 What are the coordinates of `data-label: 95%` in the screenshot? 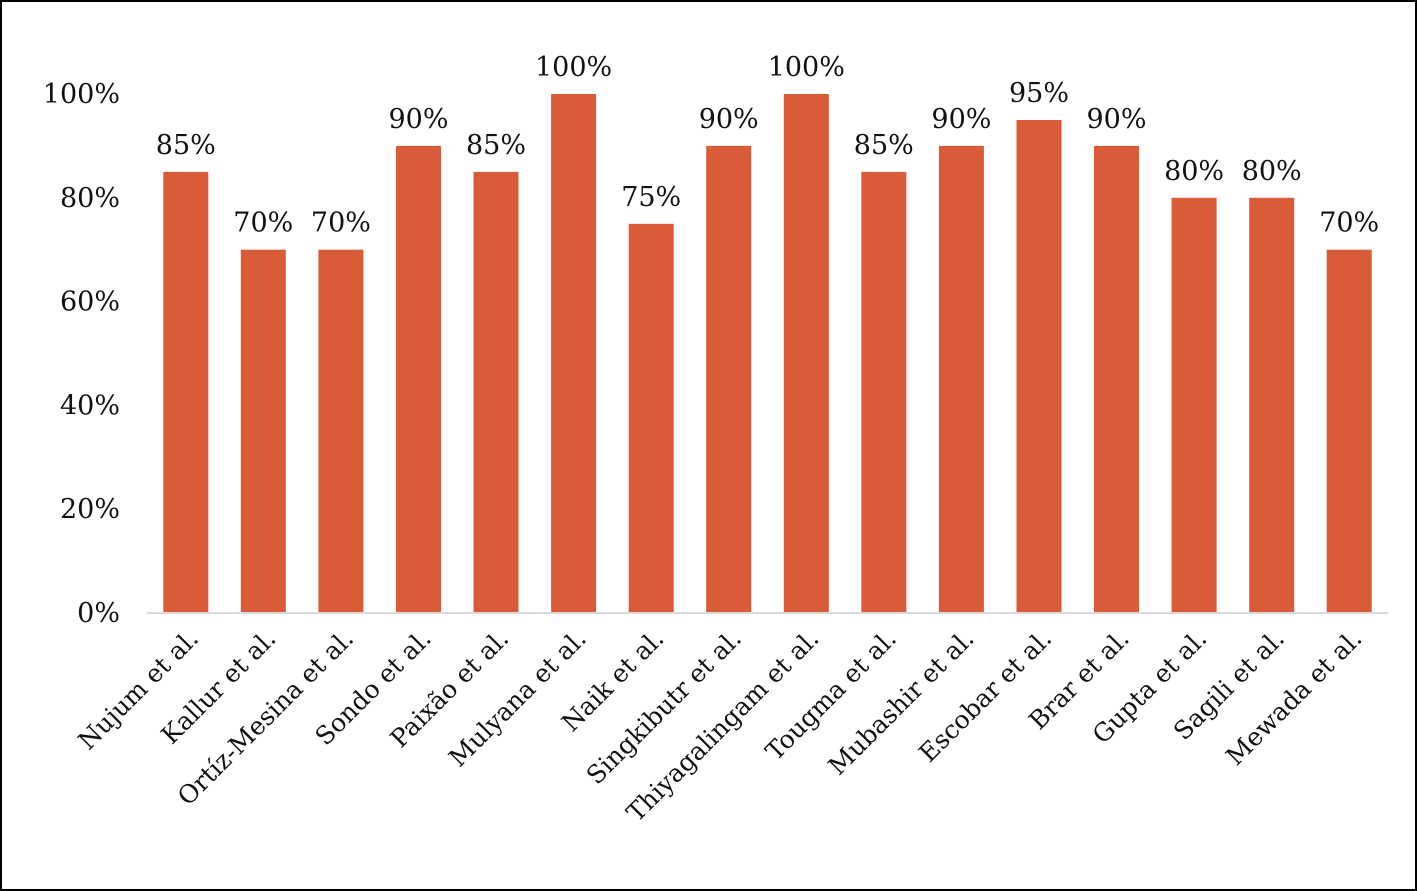 It's located at (1039, 93).